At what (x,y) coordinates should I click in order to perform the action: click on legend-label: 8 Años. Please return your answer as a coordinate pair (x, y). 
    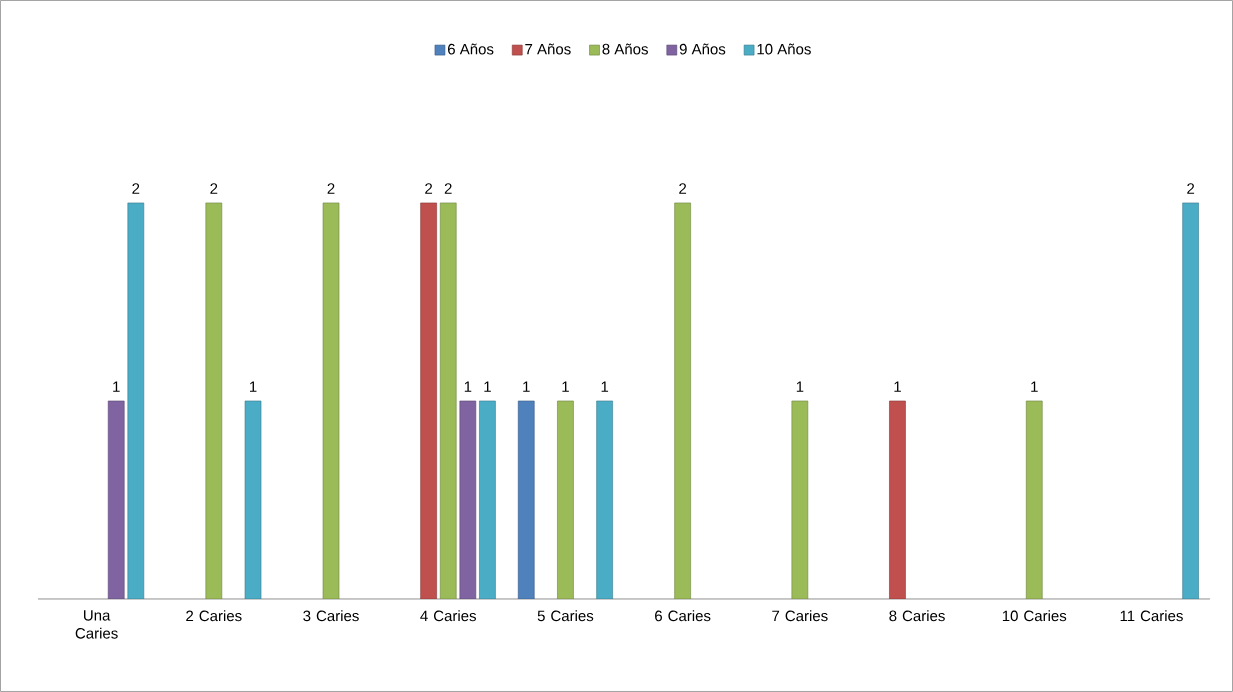
    Looking at the image, I should click on (625, 49).